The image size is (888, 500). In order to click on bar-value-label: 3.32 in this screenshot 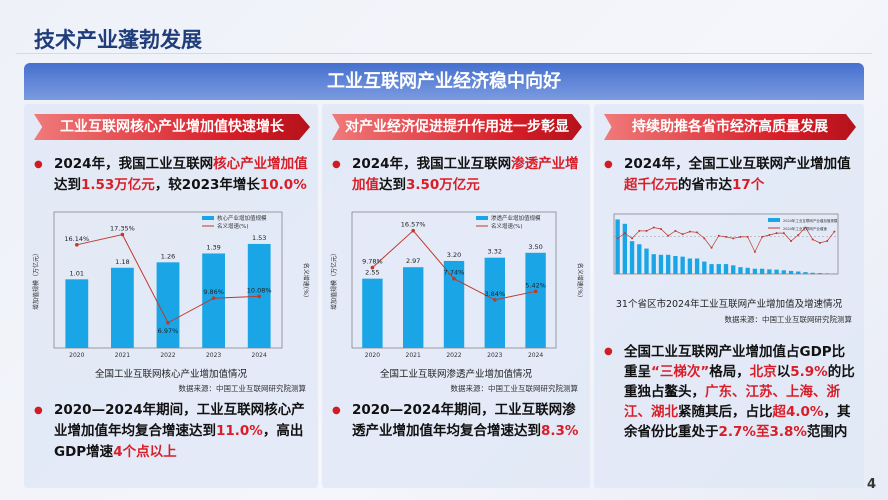, I will do `click(495, 252)`.